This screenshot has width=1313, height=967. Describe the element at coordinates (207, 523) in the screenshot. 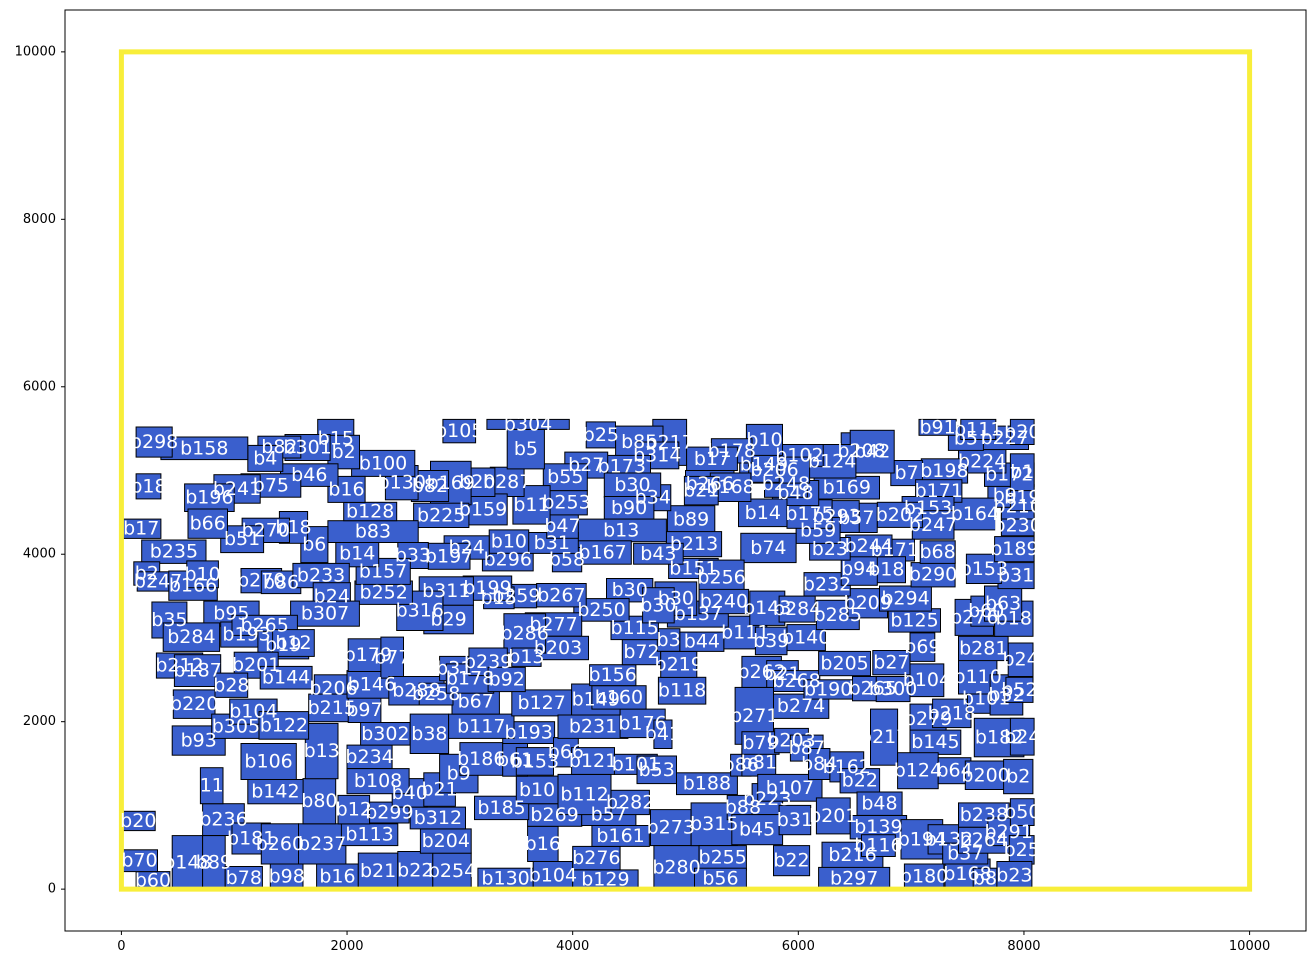

I see `box-b66` at that location.